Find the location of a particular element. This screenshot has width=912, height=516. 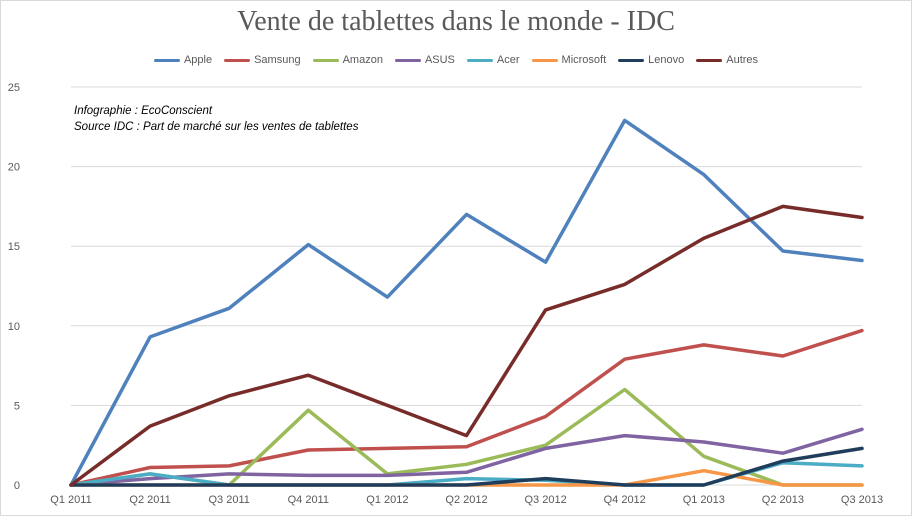

x-tick-label: Q1 2013 is located at coordinates (704, 500).